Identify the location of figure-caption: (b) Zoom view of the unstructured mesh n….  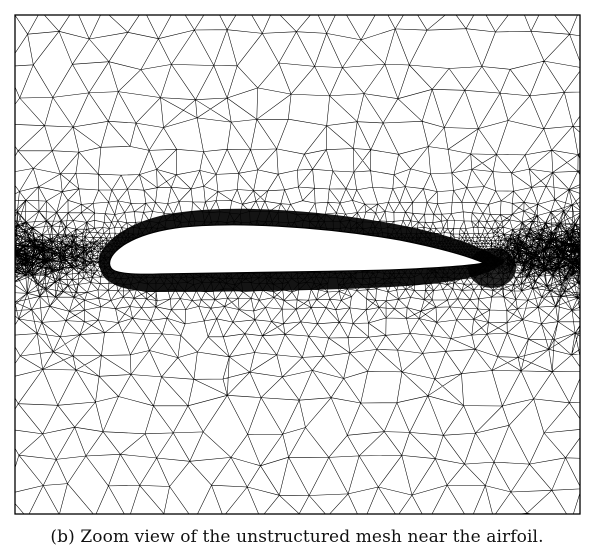
(297, 537).